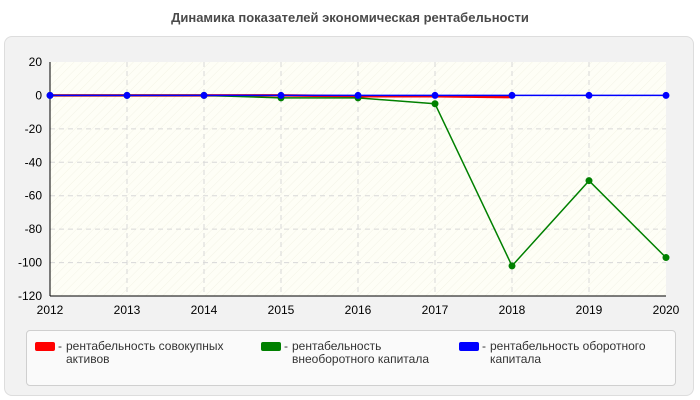 This screenshot has height=400, width=700. Describe the element at coordinates (127, 310) in the screenshot. I see `x-tick-label: 2013` at that location.